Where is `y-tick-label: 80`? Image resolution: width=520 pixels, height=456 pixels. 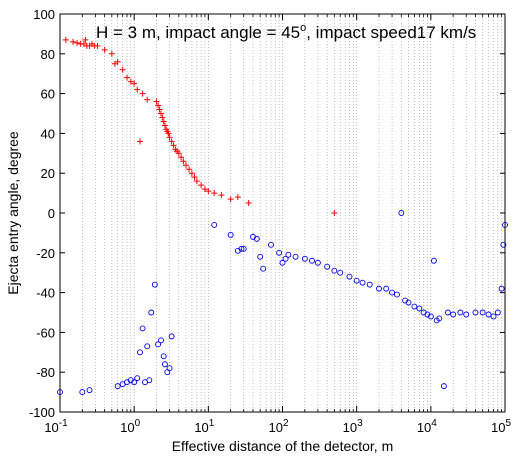 y-tick-label: 80 is located at coordinates (48, 54).